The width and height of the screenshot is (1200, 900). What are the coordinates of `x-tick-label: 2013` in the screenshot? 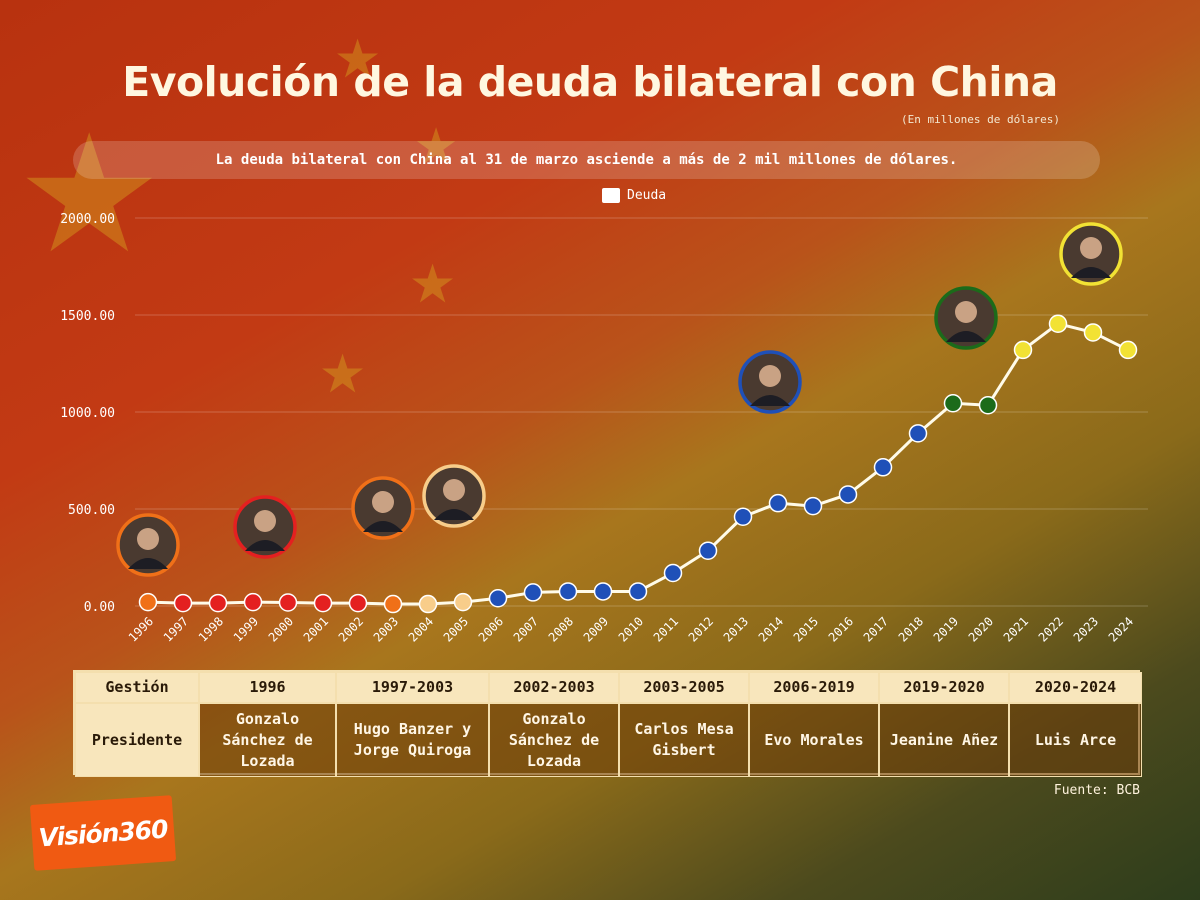 It's located at (736, 629).